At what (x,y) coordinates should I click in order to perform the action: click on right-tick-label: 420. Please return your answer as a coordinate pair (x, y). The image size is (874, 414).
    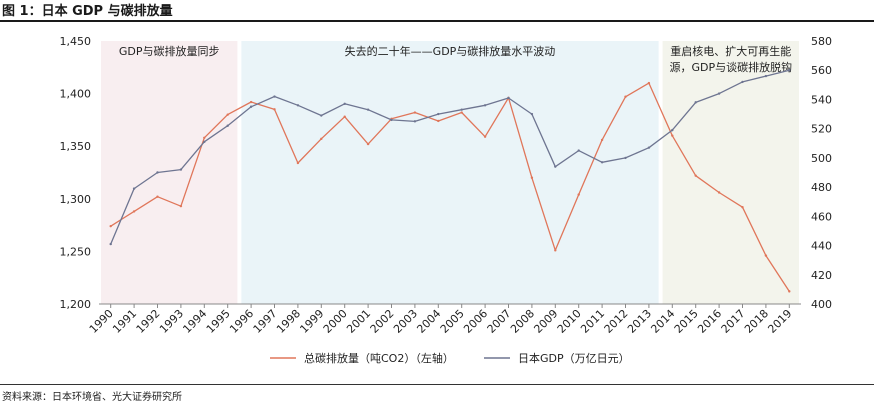
    Looking at the image, I should click on (821, 275).